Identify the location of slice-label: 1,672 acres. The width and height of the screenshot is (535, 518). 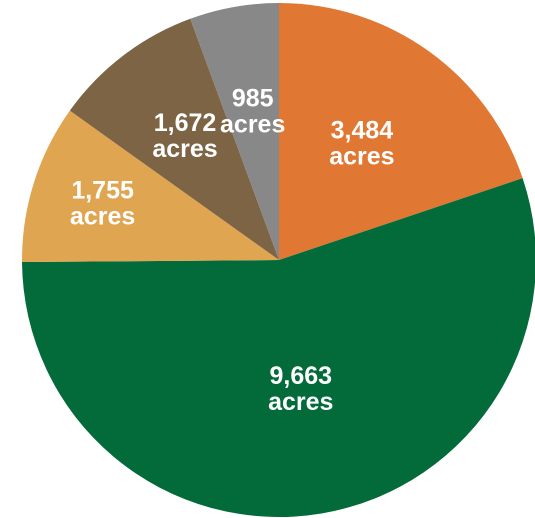
(184, 136).